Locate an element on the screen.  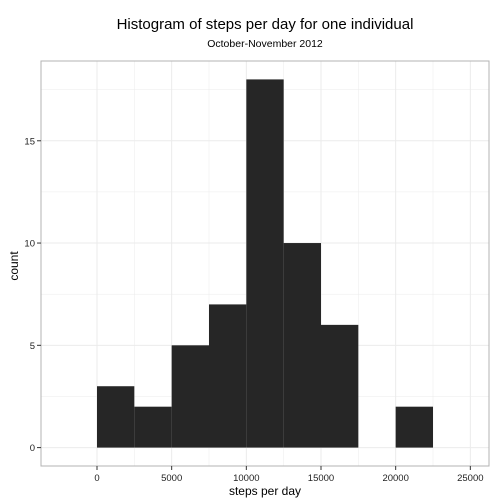
y-tick-label: 5 is located at coordinates (32, 346).